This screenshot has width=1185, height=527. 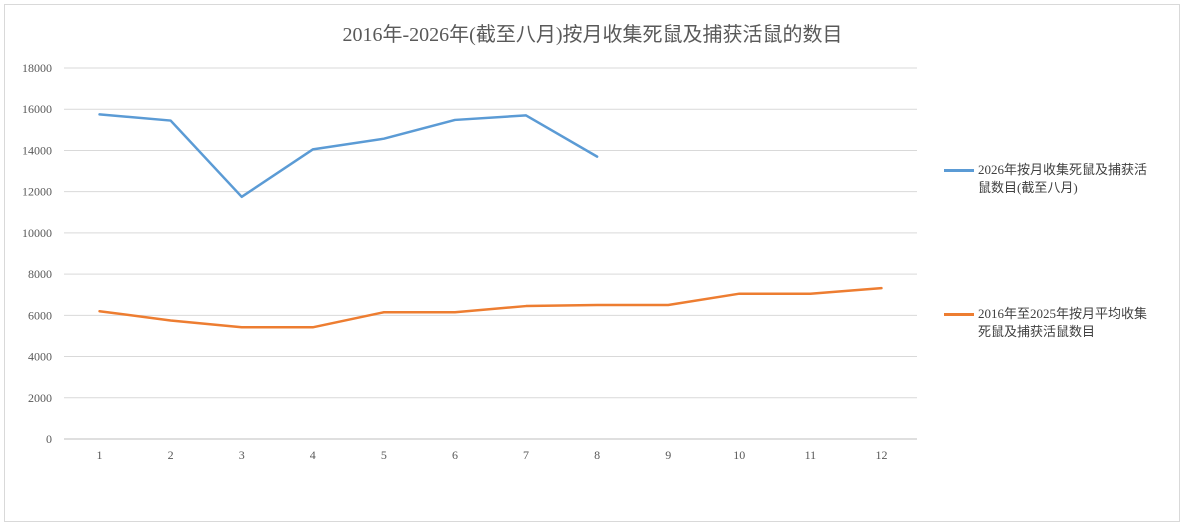 I want to click on legend-item-series-2: 2016年至2025年按月平均收集死鼠及捕获活鼠数目, so click(x=1046, y=323).